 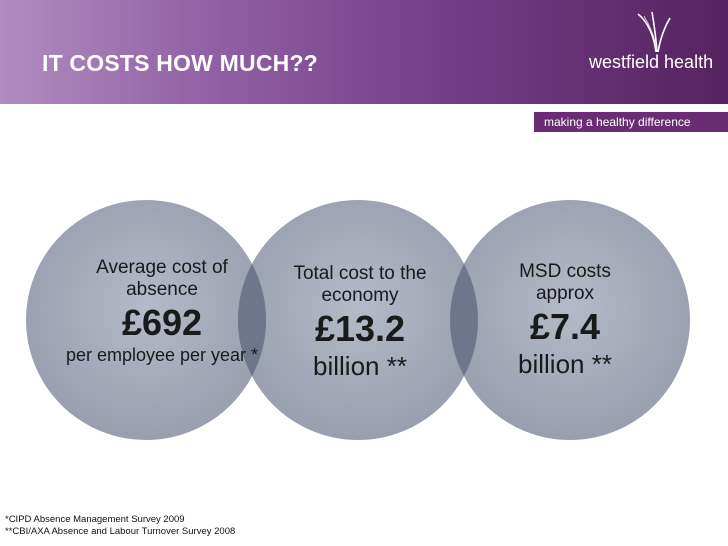 I want to click on circle-3-subtext: billion **, so click(x=565, y=364).